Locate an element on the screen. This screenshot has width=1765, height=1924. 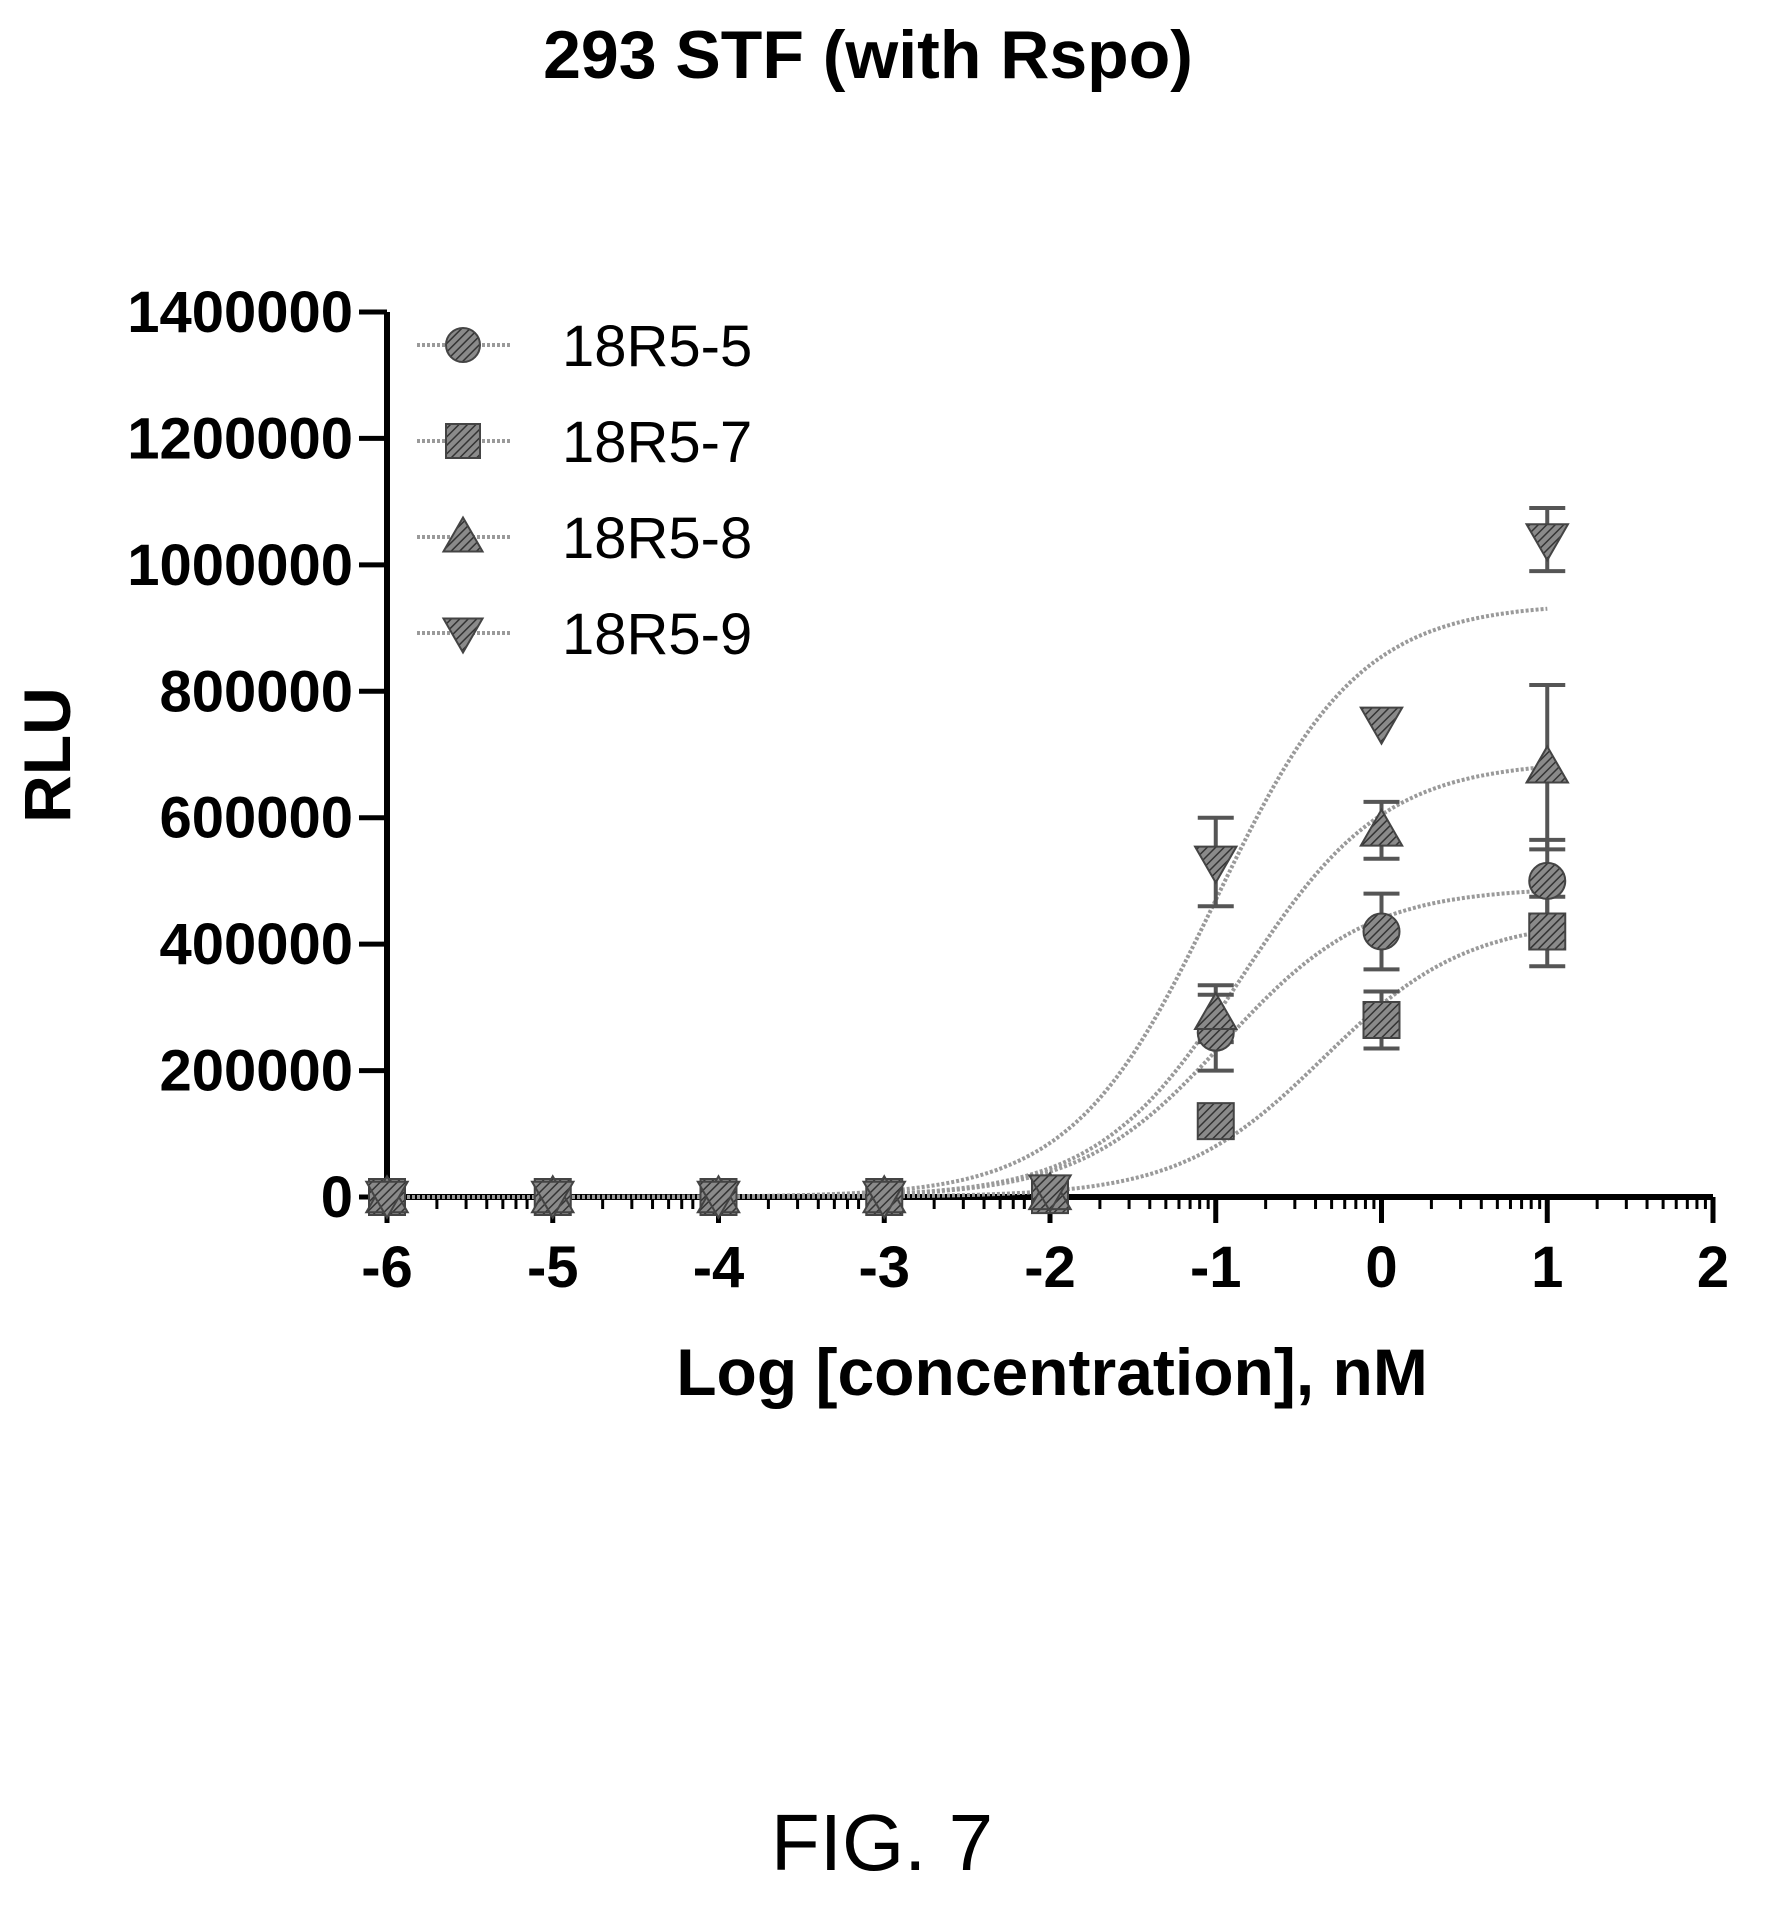
y-tick-label: 1400000 is located at coordinates (240, 312).